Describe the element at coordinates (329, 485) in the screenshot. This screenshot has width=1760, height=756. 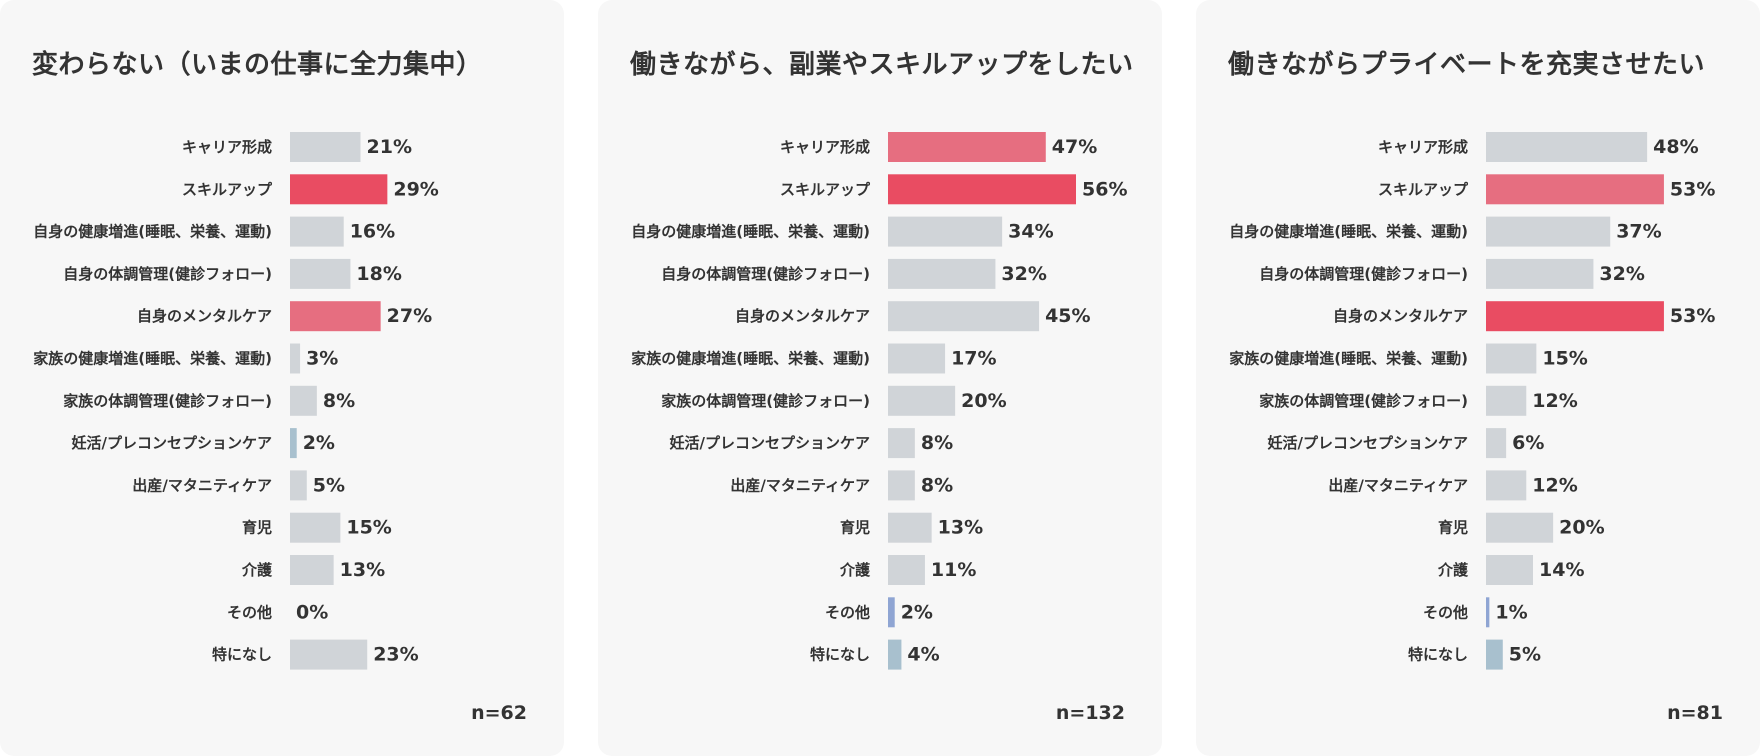
I see `data-label: 5%` at that location.